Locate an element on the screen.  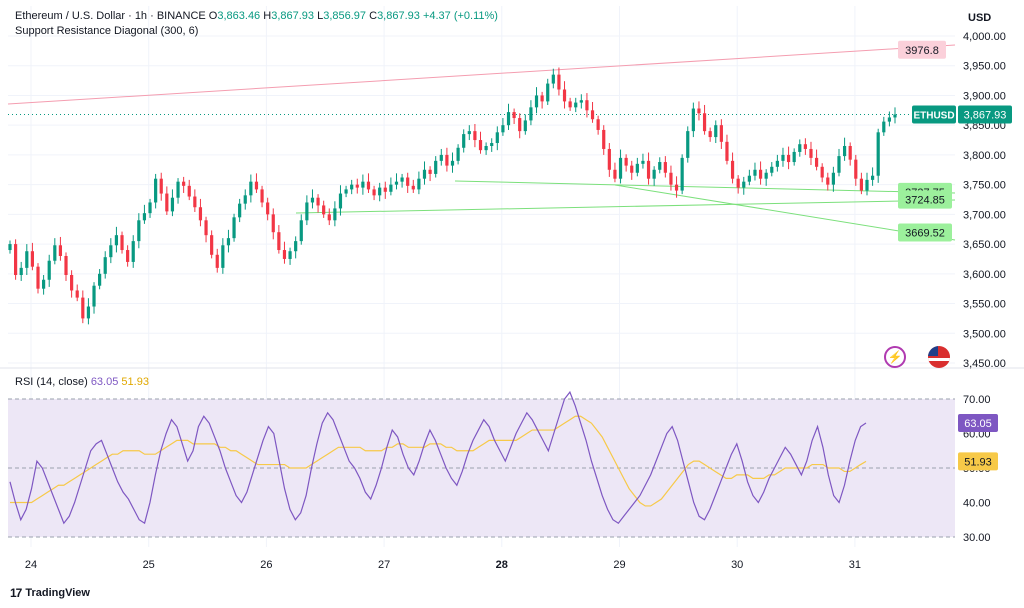
time-tick-label: 31 is located at coordinates (855, 565).